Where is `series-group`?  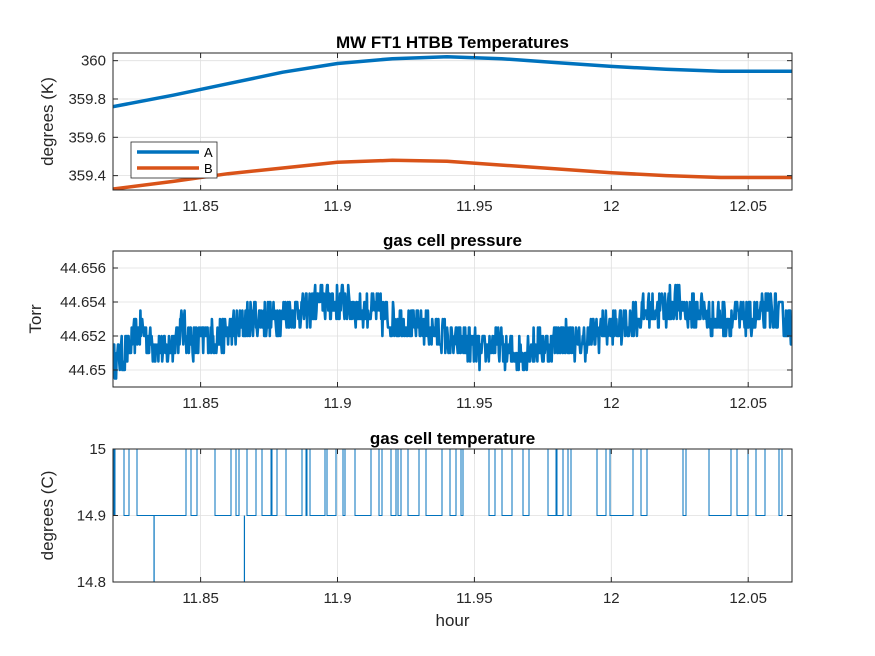
series-group is located at coordinates (452, 331).